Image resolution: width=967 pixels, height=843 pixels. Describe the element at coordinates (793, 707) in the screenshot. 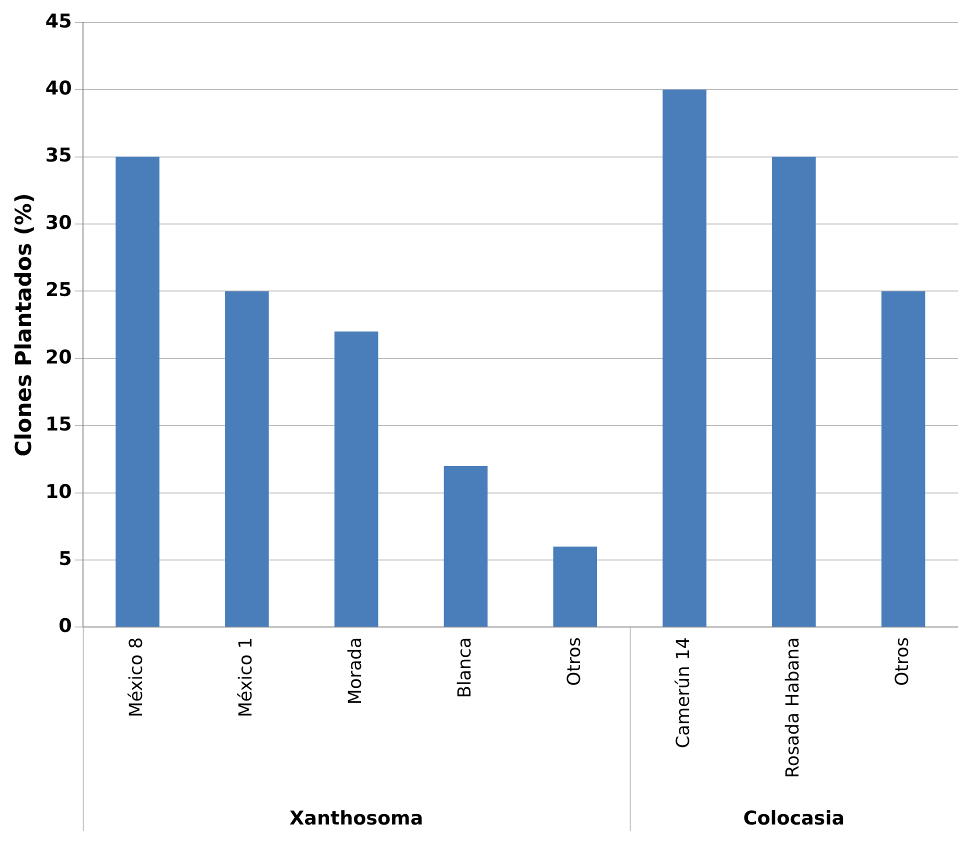

I see `x-tick-label: Rosada Habana` at that location.